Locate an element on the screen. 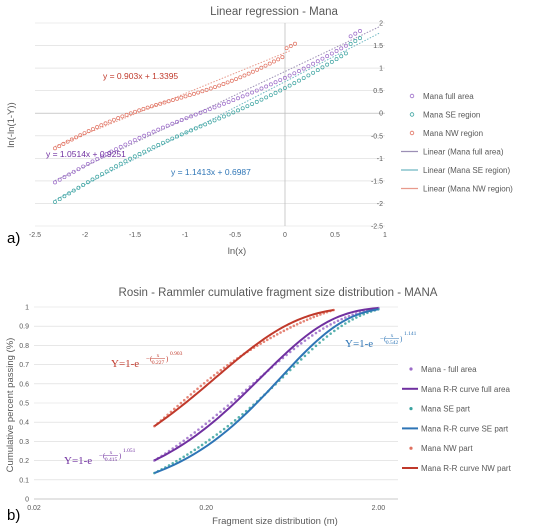 The width and height of the screenshot is (550, 531). chart-b-y-tick-label: 1 is located at coordinates (27, 308).